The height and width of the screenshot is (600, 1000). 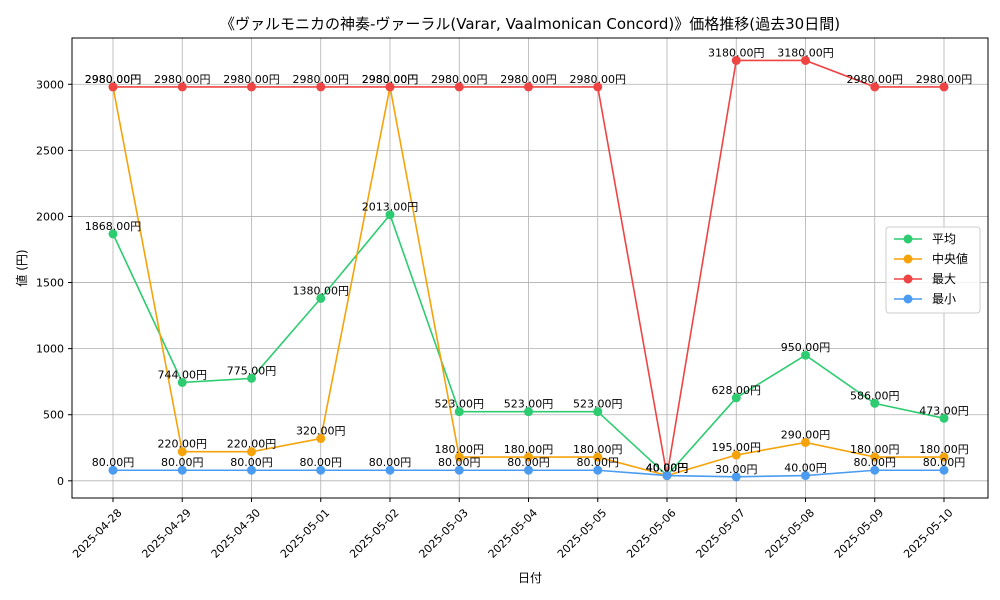 What do you see at coordinates (790, 533) in the screenshot?
I see `x-tick-label: 2025-05-08` at bounding box center [790, 533].